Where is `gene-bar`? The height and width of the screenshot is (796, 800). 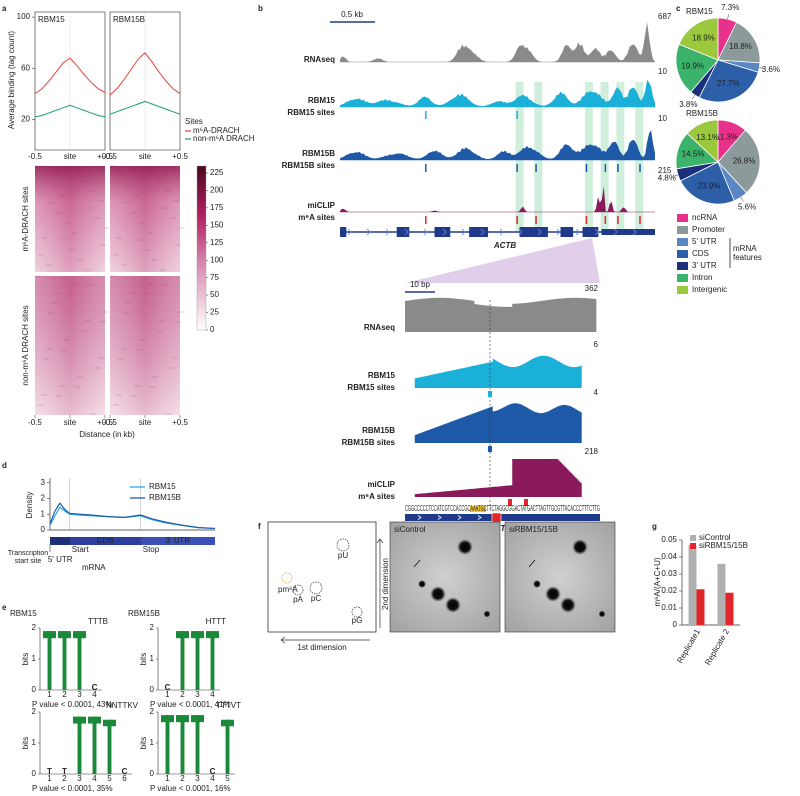
gene-bar is located at coordinates (502, 517).